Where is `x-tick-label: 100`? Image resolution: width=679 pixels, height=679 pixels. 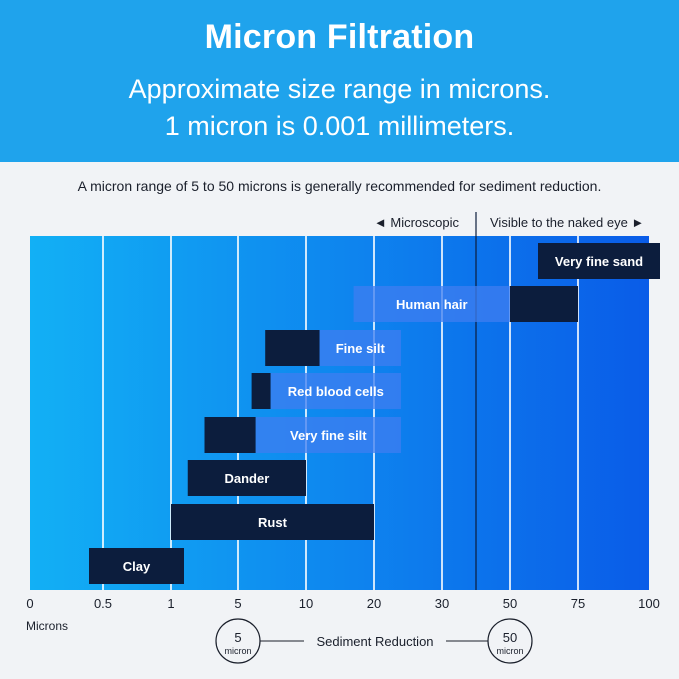 x-tick-label: 100 is located at coordinates (649, 603).